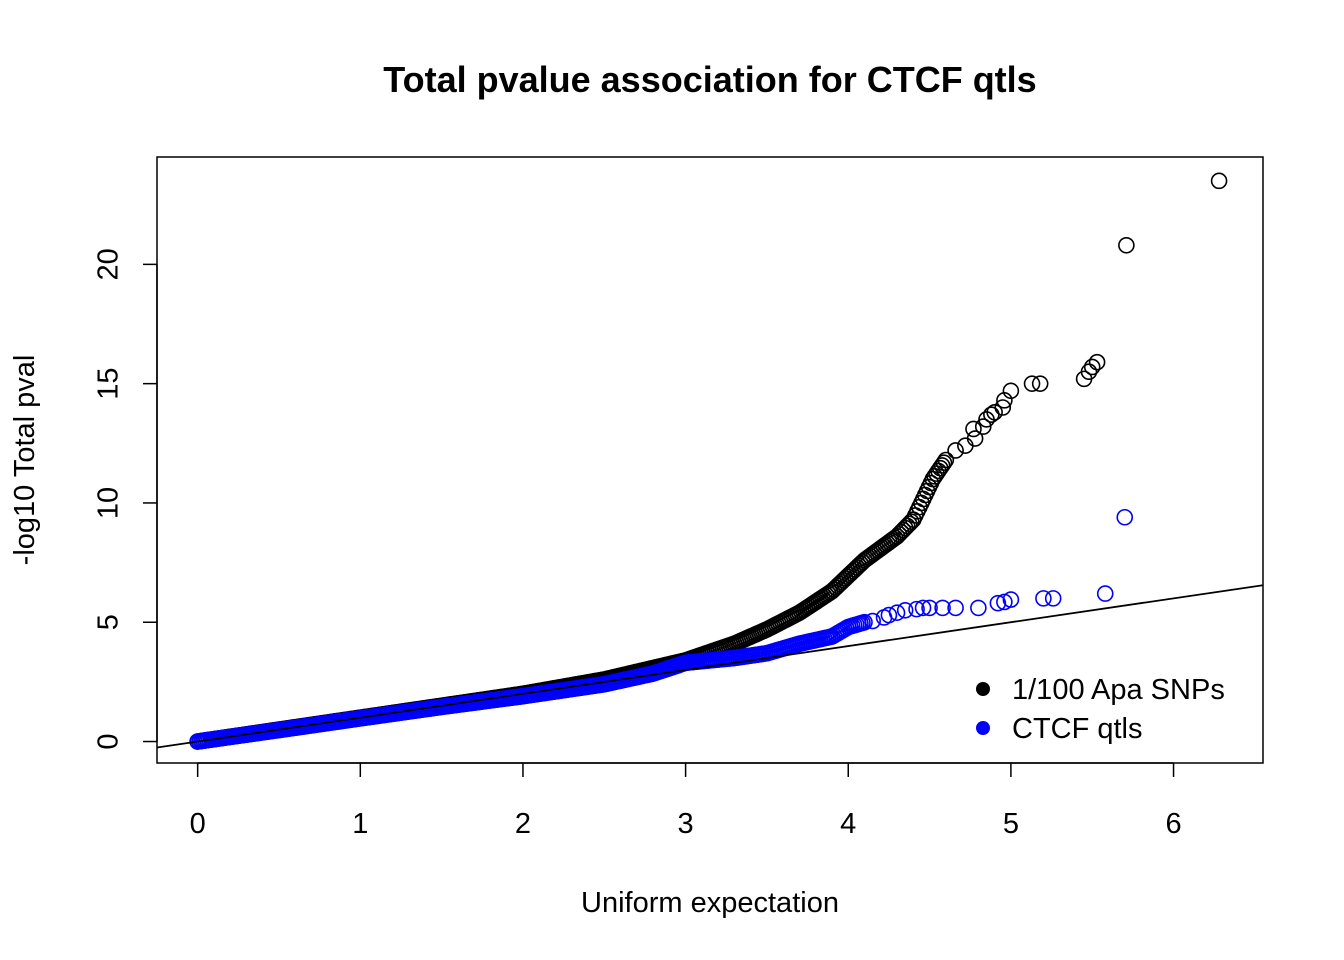  Describe the element at coordinates (523, 824) in the screenshot. I see `x-tick-label: 2` at that location.